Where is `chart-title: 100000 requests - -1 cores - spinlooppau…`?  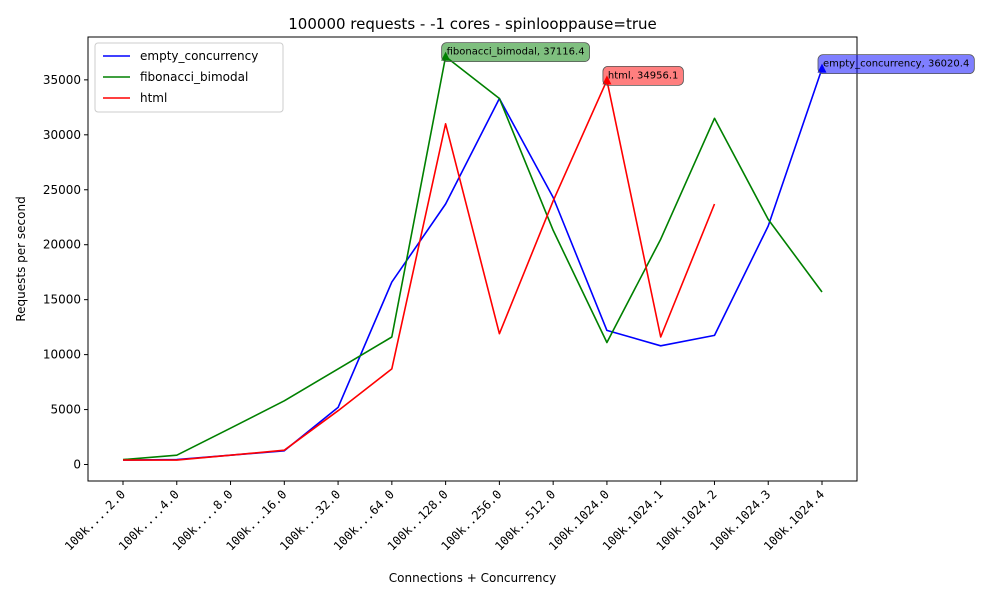
chart-title: 100000 requests - -1 cores - spinlooppau… is located at coordinates (472, 24).